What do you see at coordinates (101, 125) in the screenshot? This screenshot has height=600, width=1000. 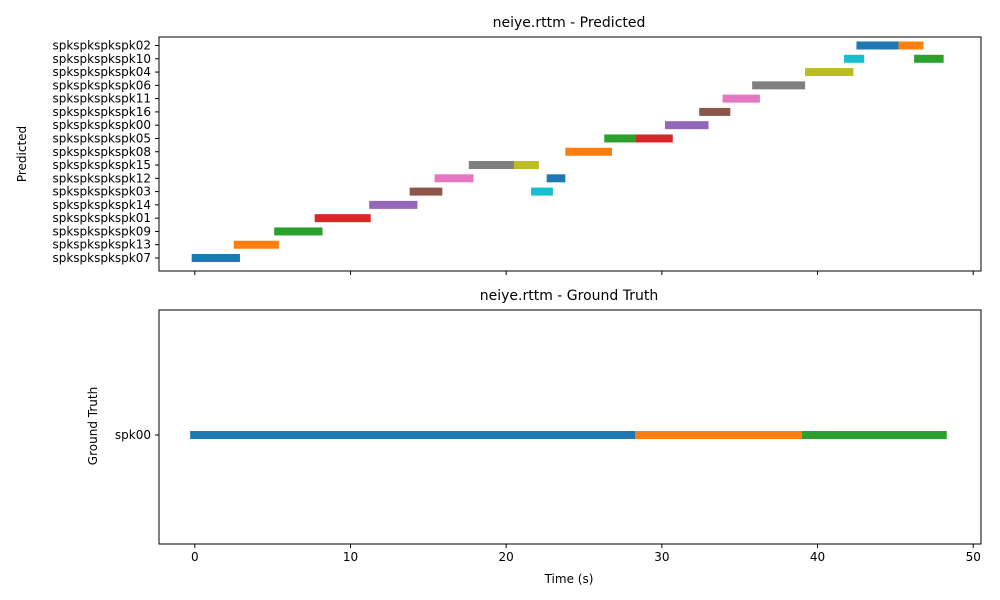 I see `predicted-speaker-label: spkspkspkspk00` at bounding box center [101, 125].